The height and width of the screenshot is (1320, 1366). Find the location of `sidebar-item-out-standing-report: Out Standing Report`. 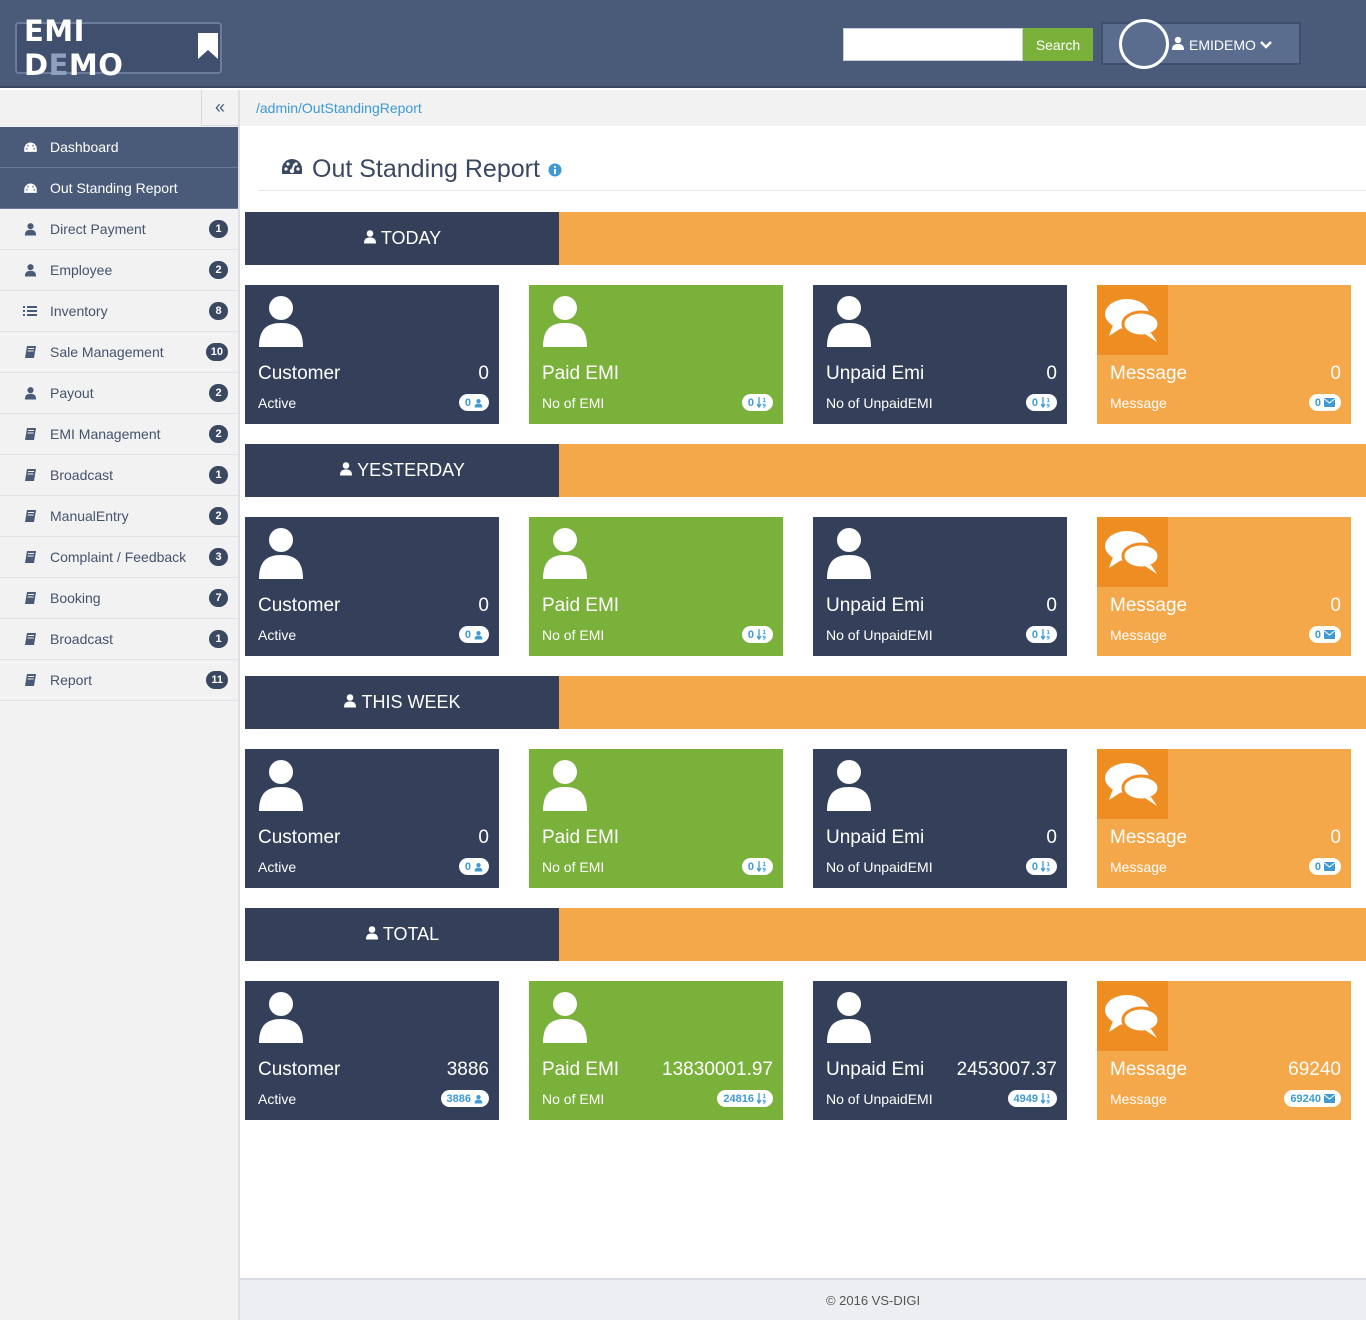

sidebar-item-out-standing-report: Out Standing Report is located at coordinates (119, 188).